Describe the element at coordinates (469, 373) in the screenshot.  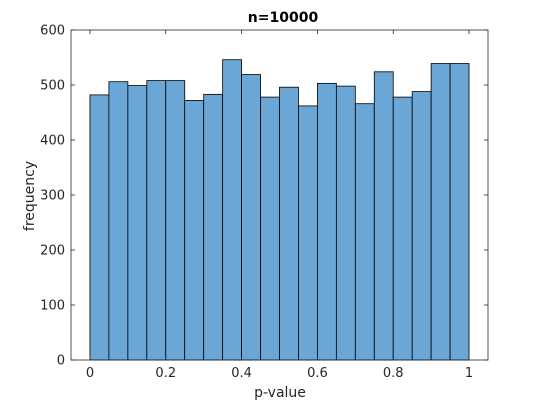
I see `x-tick-label: 1` at that location.